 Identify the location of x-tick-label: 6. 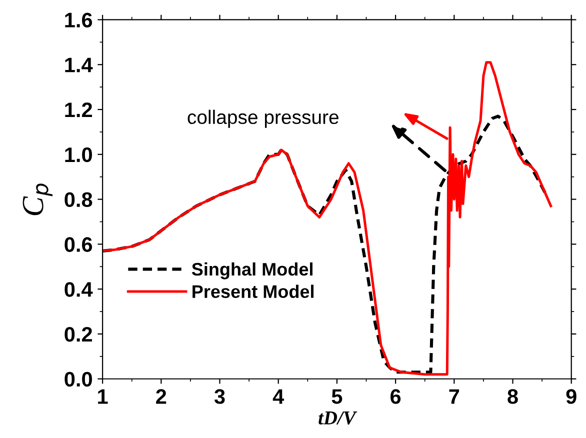
(395, 396).